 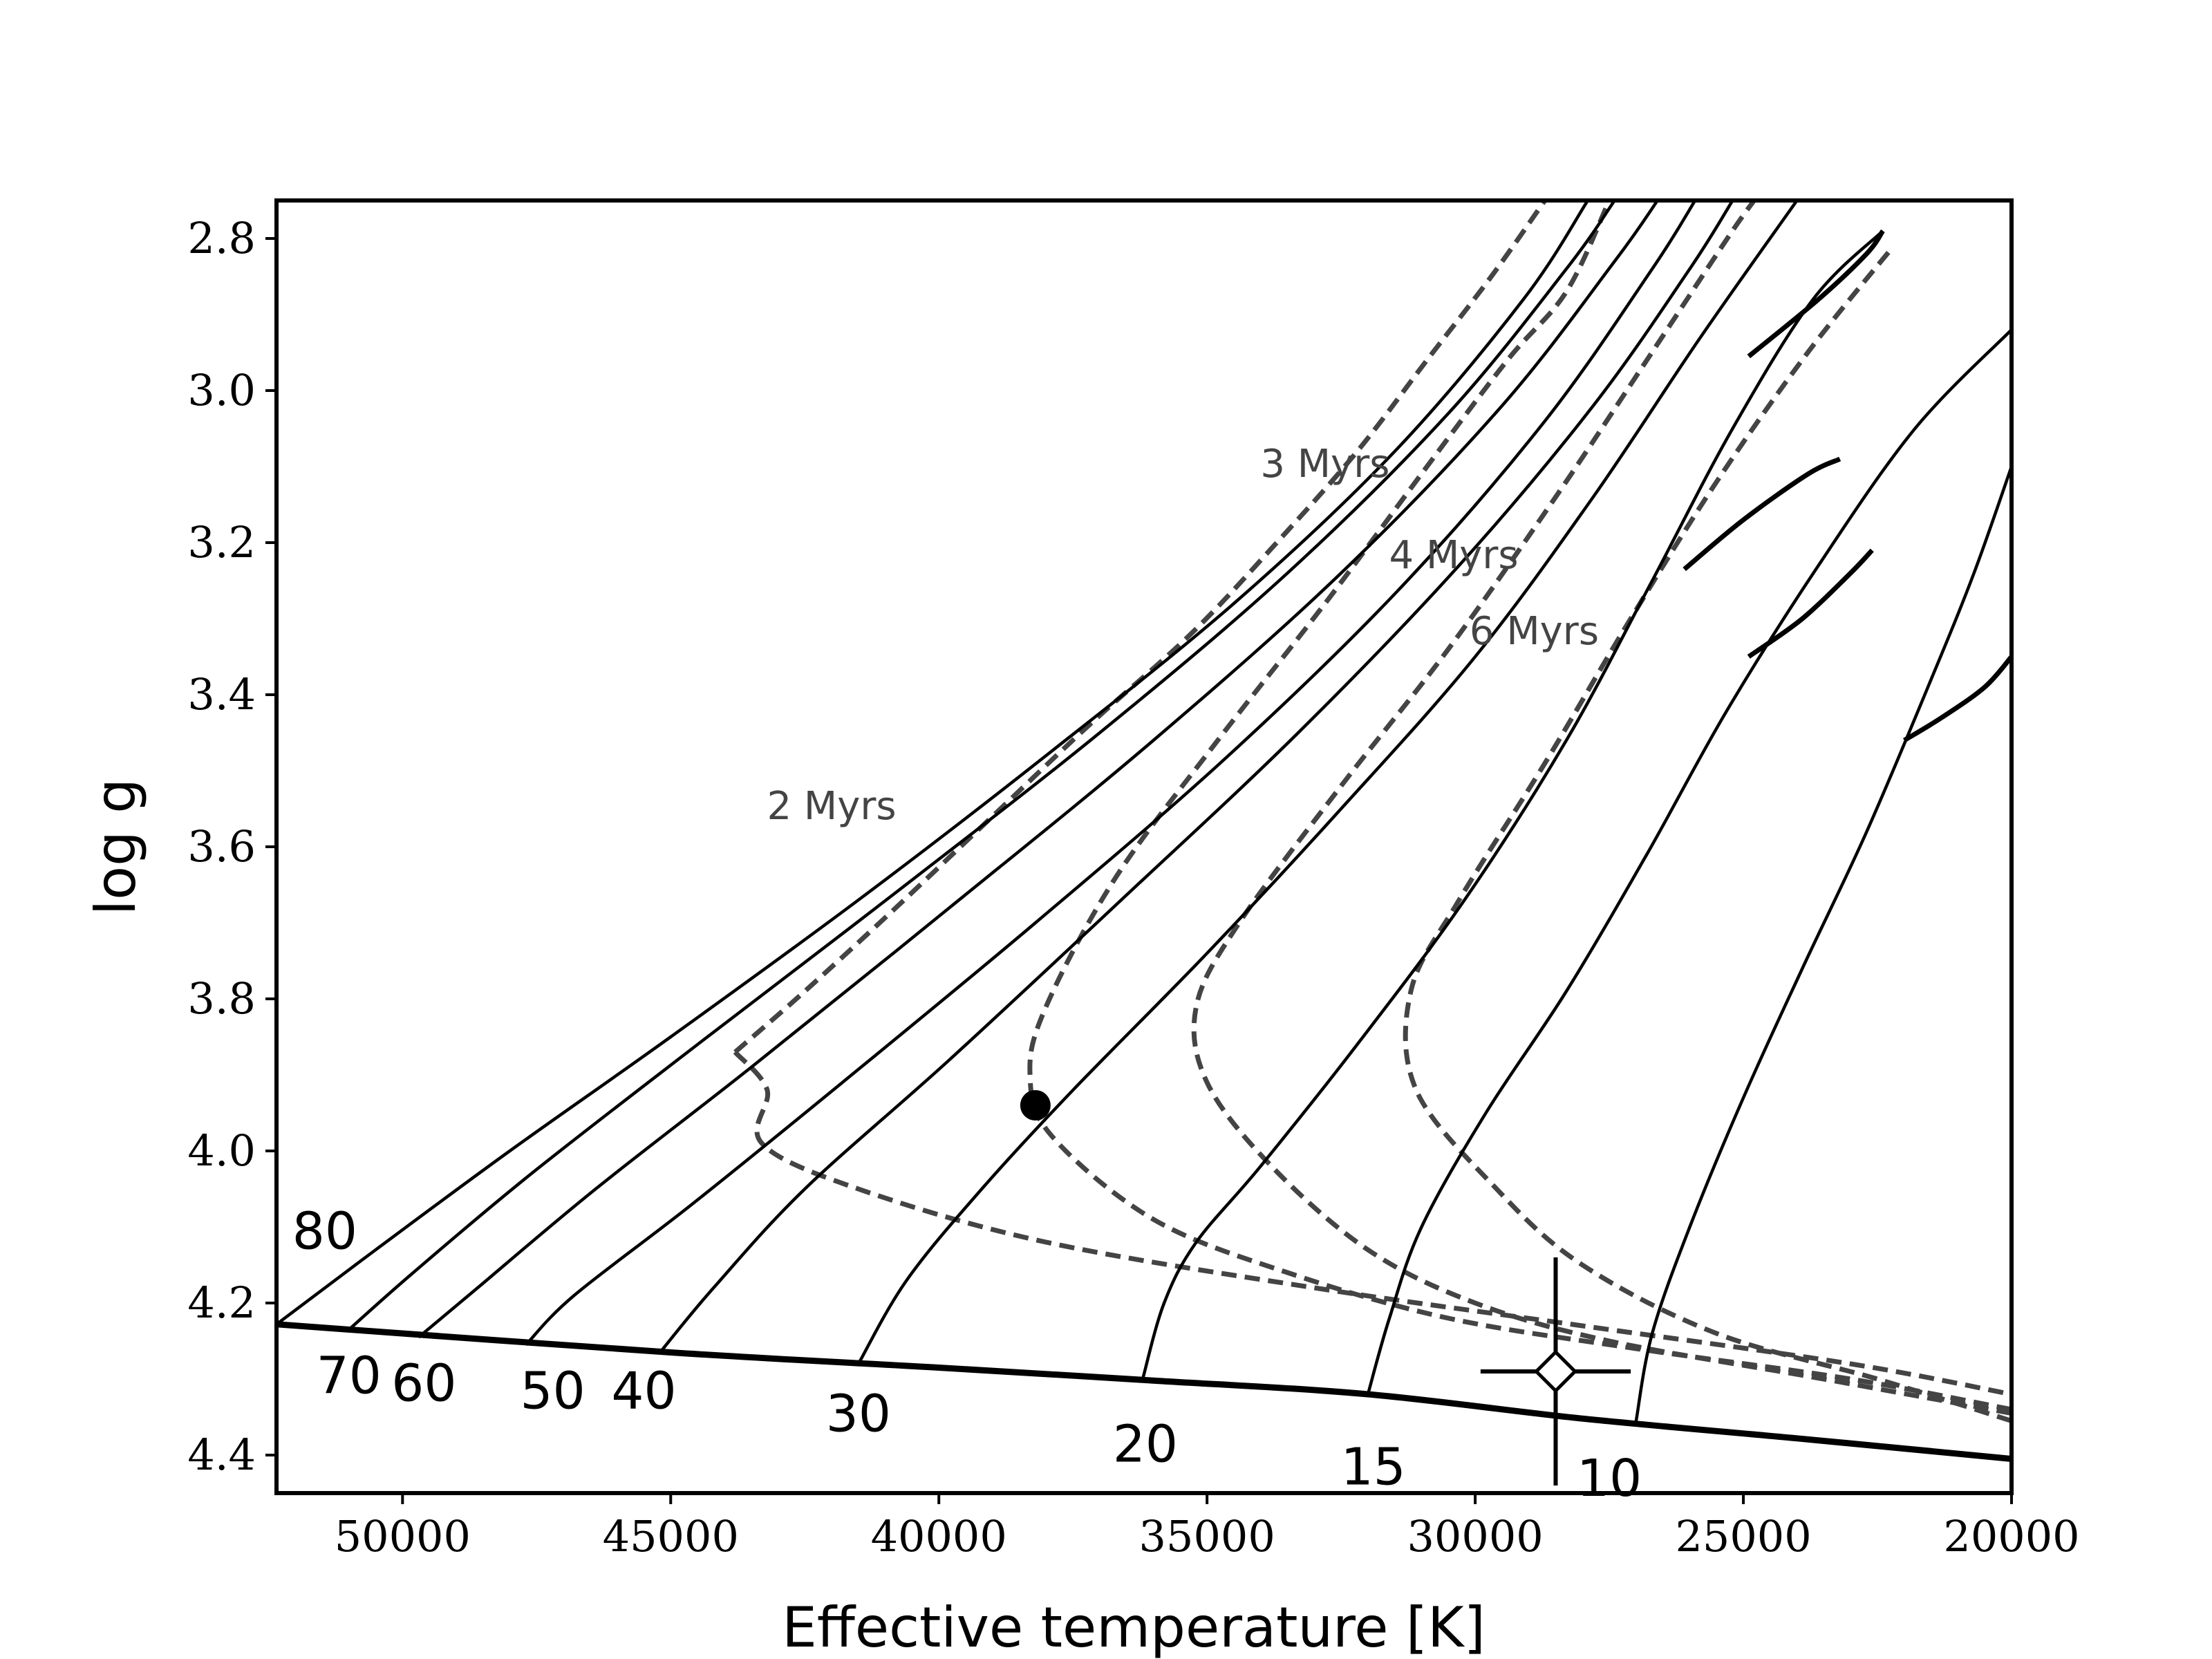 What do you see at coordinates (403, 1536) in the screenshot?
I see `x-tick-label-50000: 50000` at bounding box center [403, 1536].